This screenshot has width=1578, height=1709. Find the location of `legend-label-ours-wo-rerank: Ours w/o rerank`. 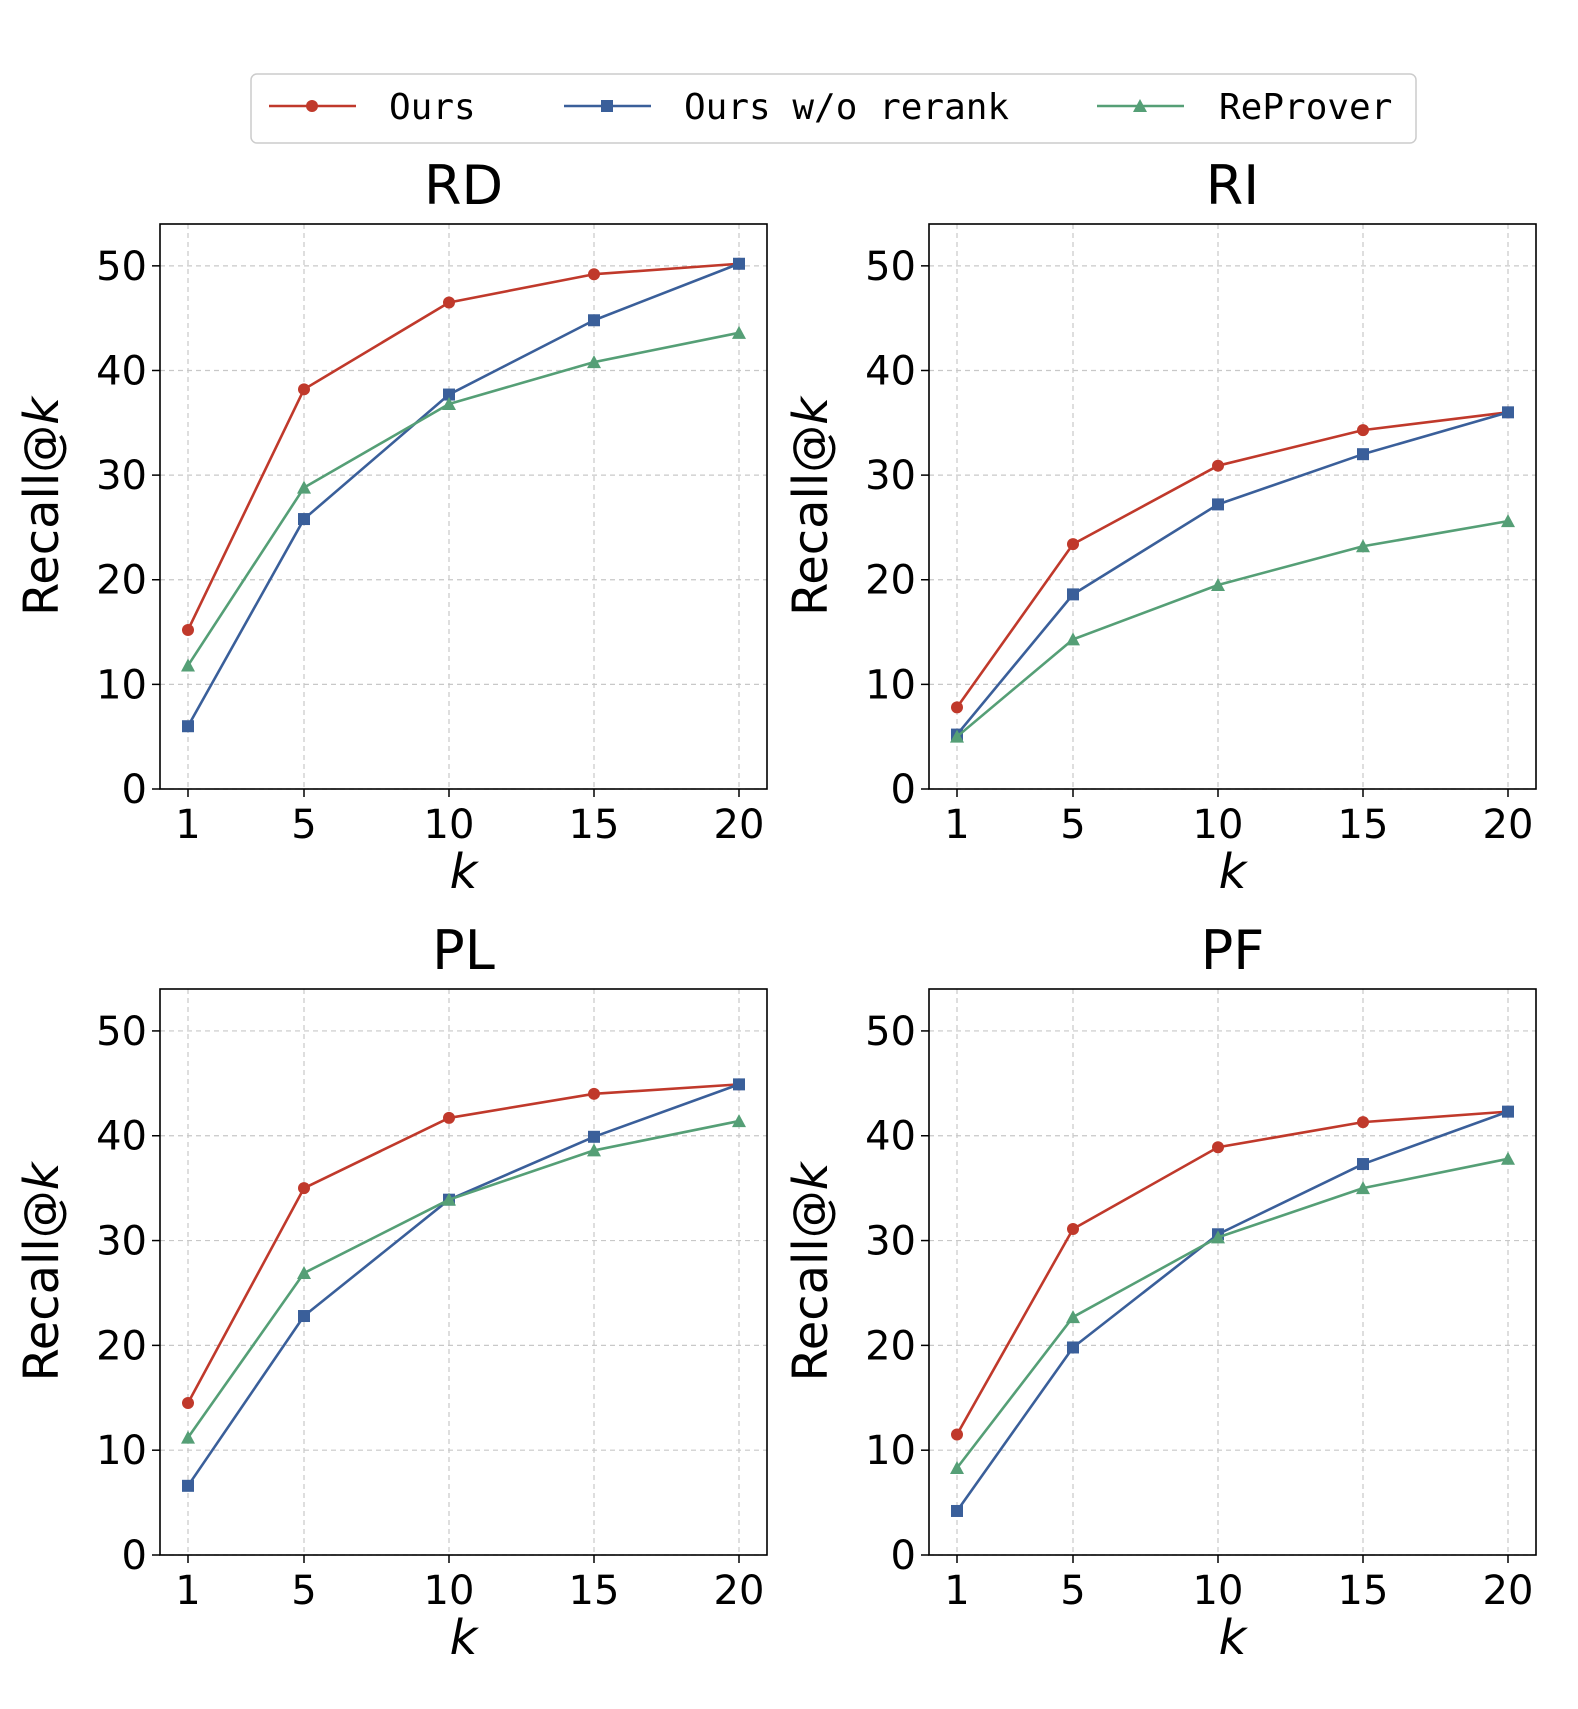

legend-label-ours-wo-rerank: Ours w/o rerank is located at coordinates (846, 107).